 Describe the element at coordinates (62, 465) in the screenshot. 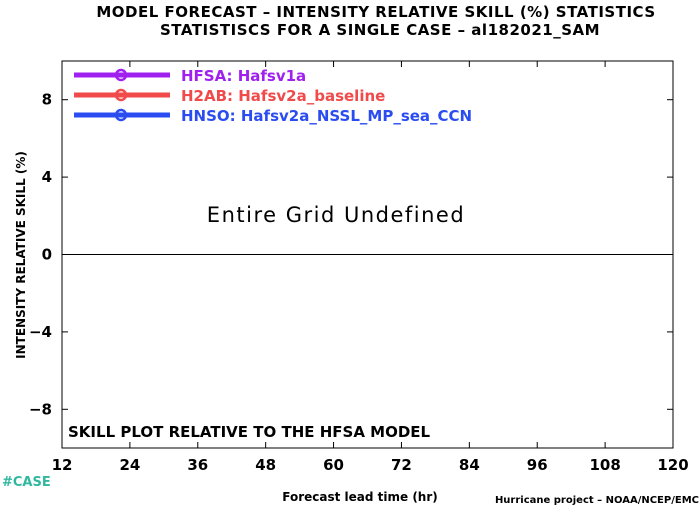

I see `x-tick-label: 12` at that location.